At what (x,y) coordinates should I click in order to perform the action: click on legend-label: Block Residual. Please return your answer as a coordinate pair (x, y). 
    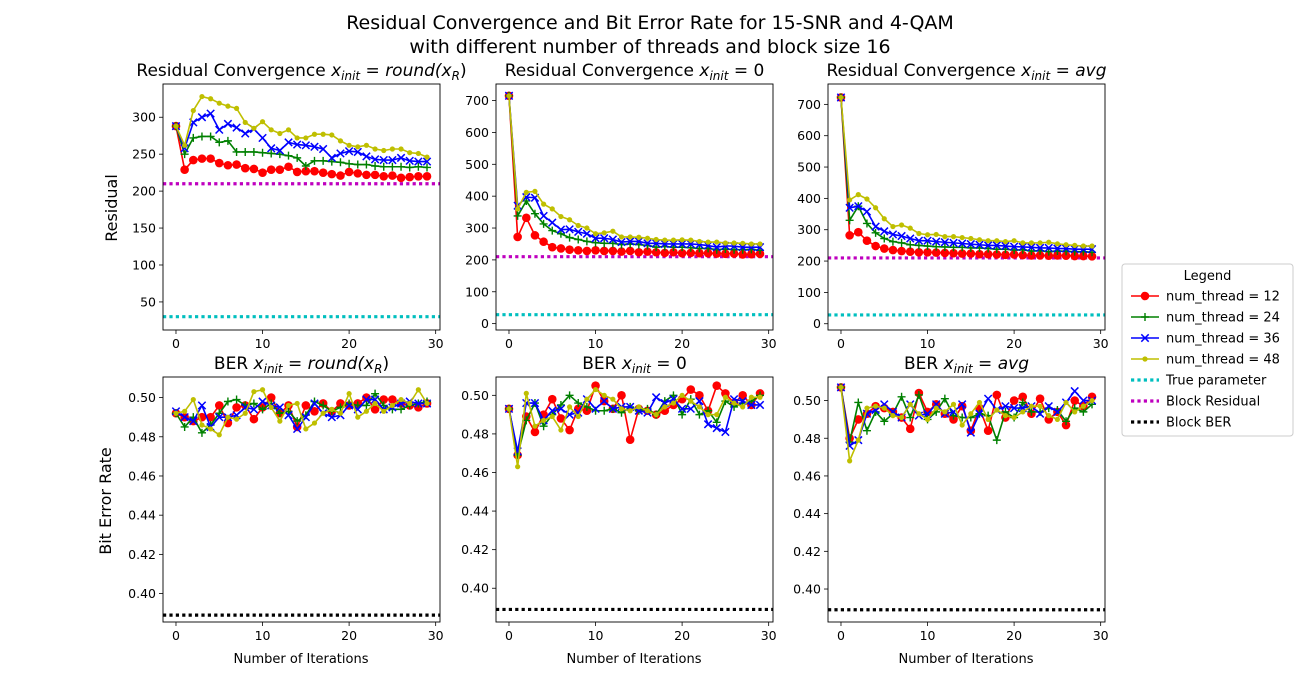
    Looking at the image, I should click on (1213, 402).